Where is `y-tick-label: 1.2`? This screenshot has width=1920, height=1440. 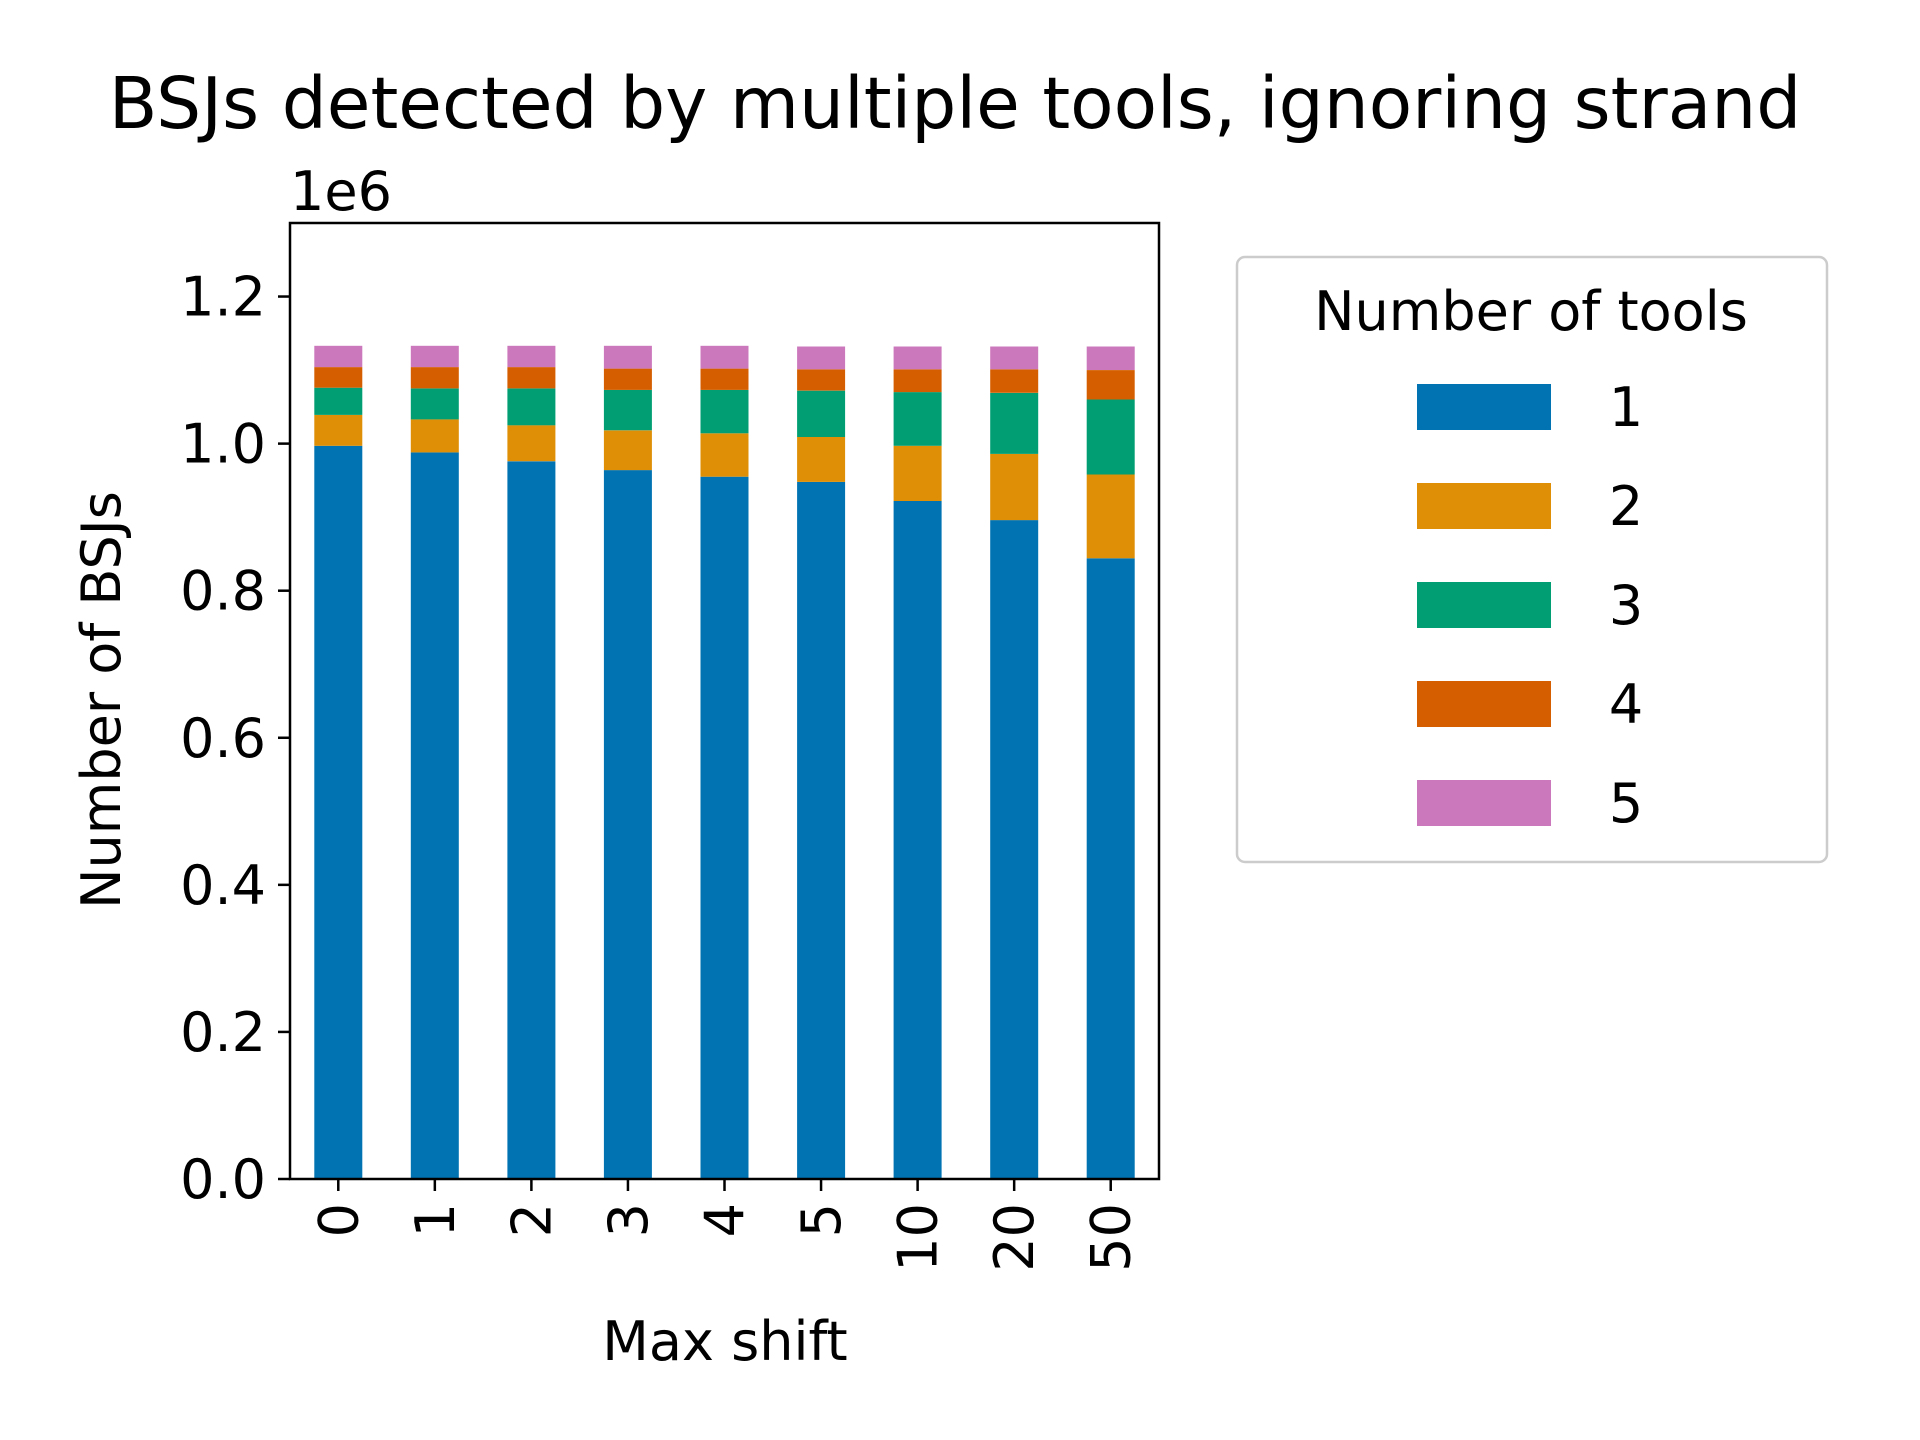 y-tick-label: 1.2 is located at coordinates (223, 297).